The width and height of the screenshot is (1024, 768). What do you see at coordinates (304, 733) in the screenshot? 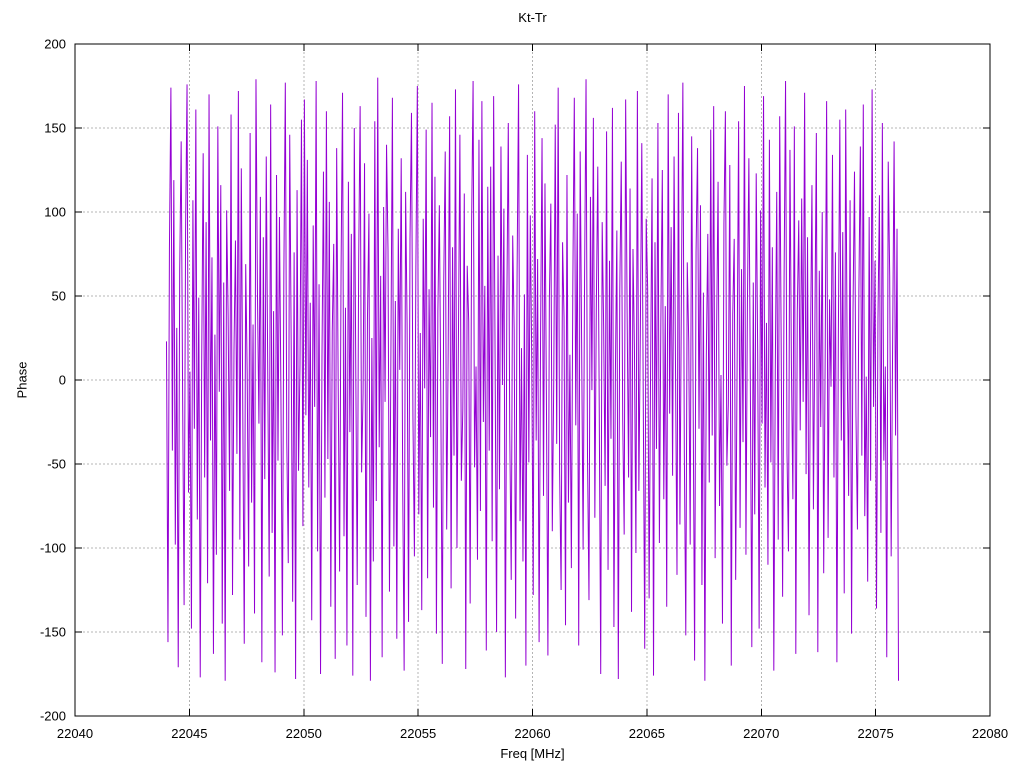
I see `x-tick-label: 22050` at bounding box center [304, 733].